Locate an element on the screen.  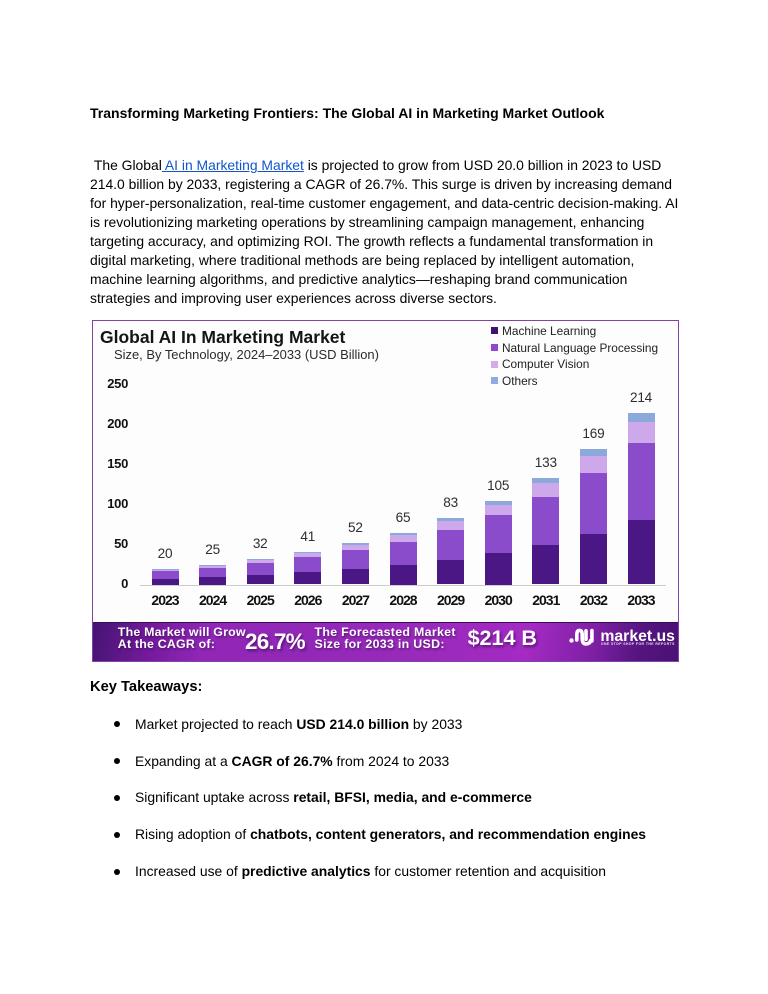
svg-text: market.us is located at coordinates (637, 636).